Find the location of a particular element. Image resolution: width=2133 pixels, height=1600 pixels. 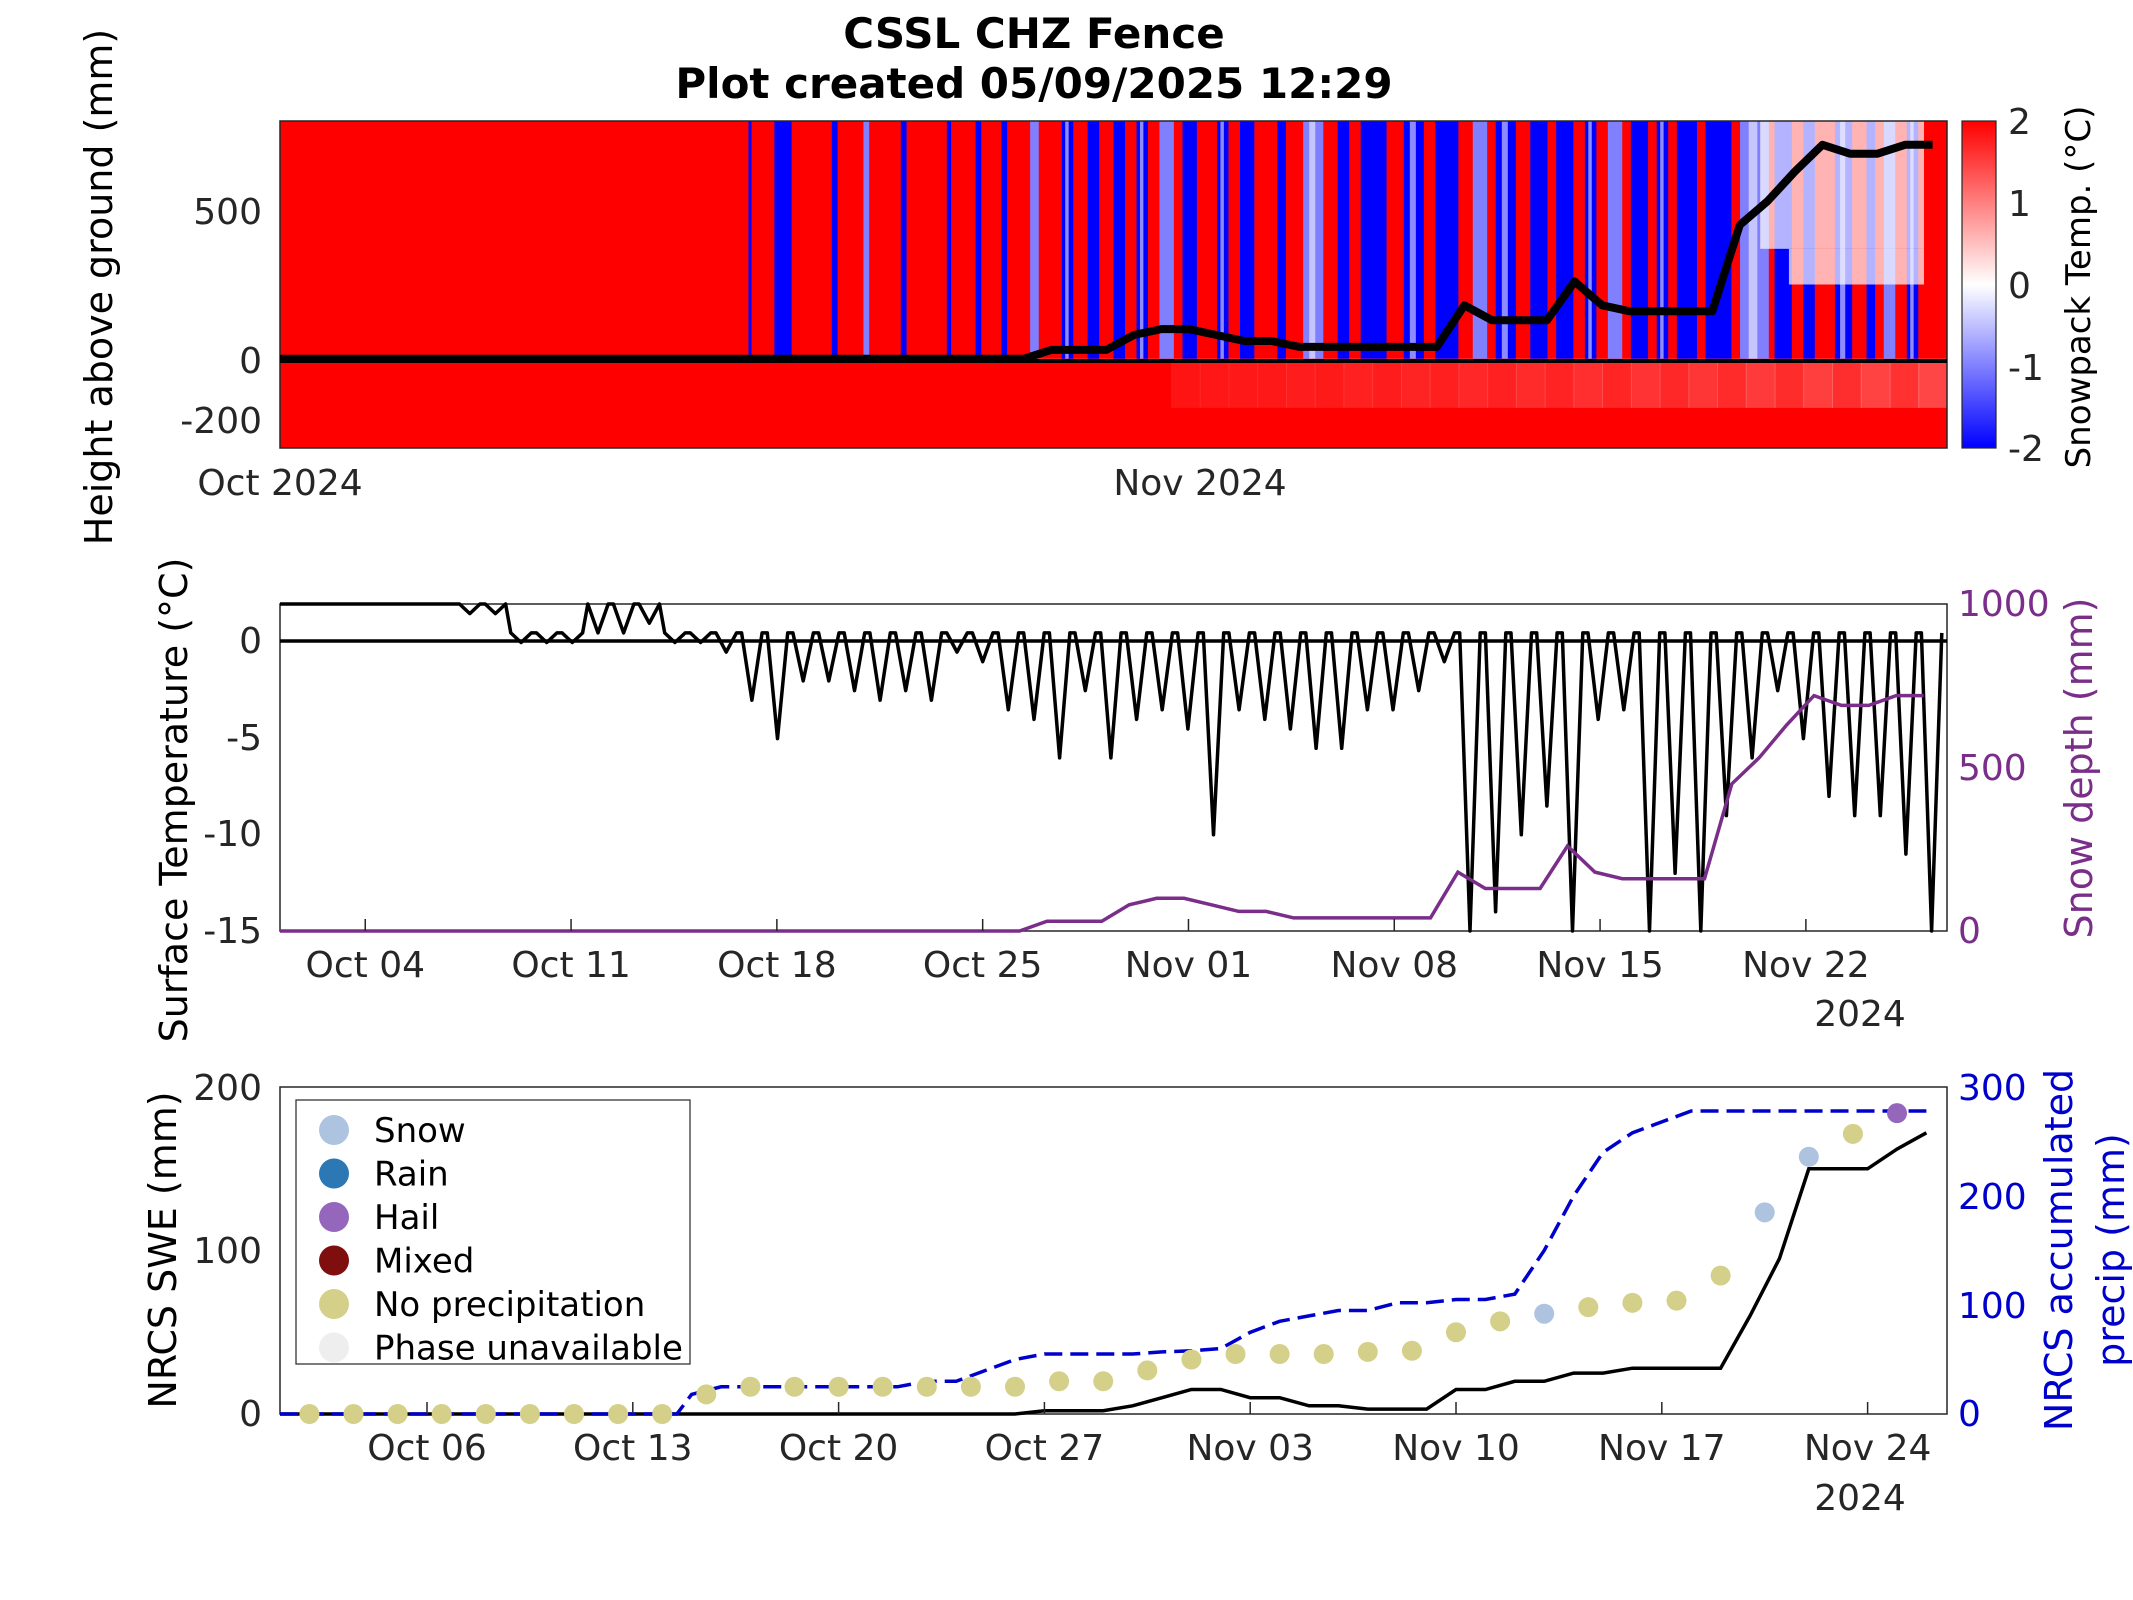

colorbar-tick-label: -2 is located at coordinates (2026, 449).